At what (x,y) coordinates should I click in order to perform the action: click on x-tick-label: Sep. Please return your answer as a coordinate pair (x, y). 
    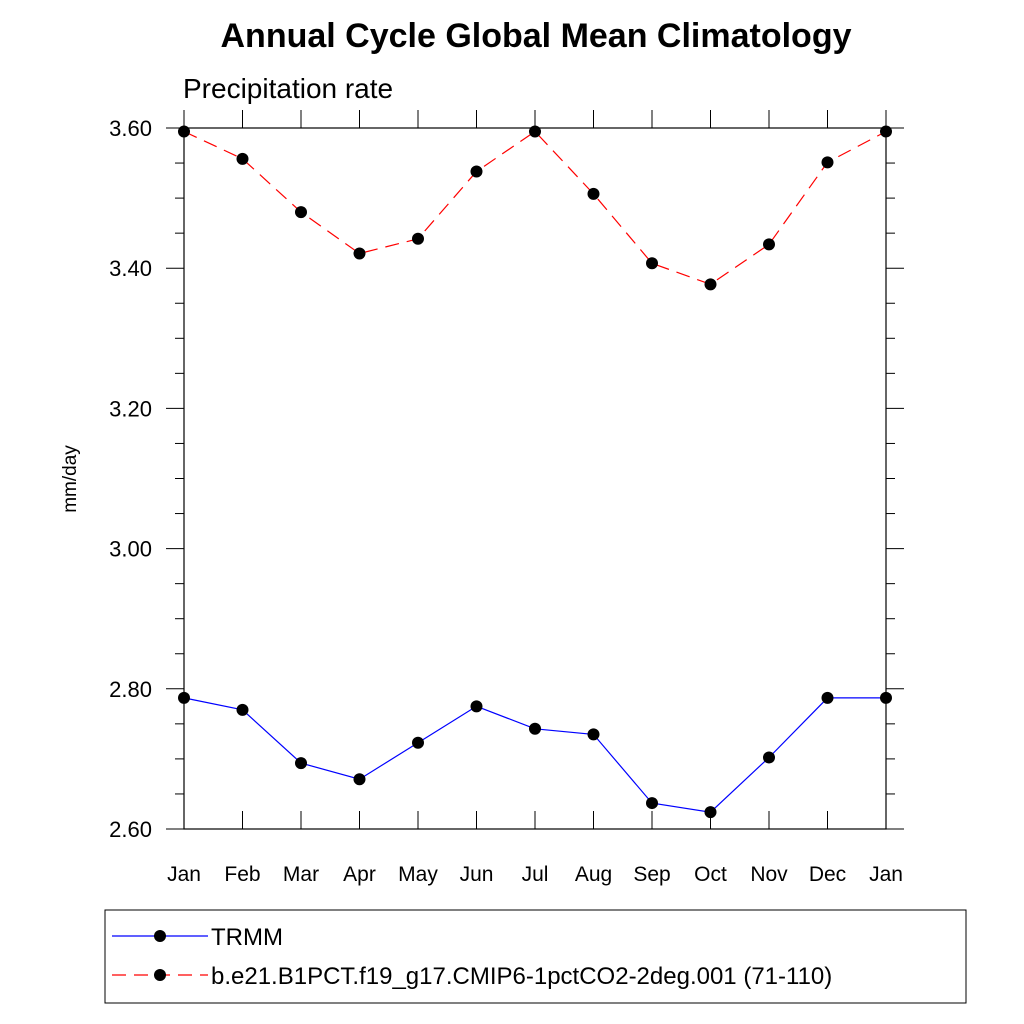
    Looking at the image, I should click on (651, 874).